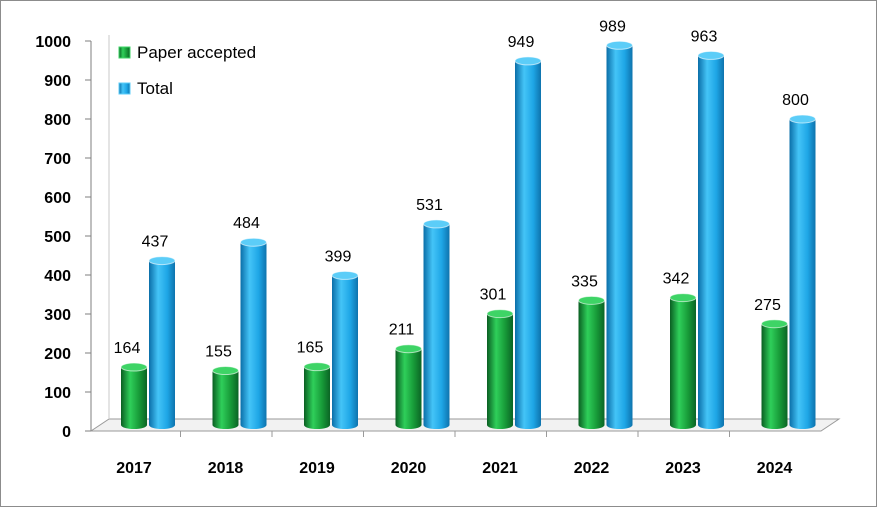 This screenshot has height=510, width=879. I want to click on y-tick-label: 700, so click(57, 159).